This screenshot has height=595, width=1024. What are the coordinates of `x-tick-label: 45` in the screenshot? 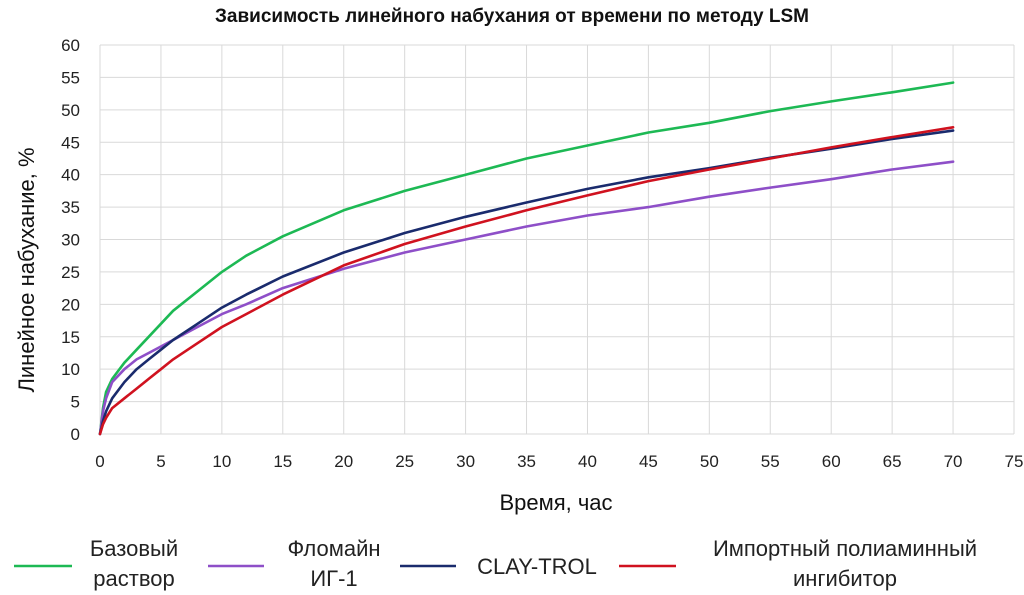 It's located at (648, 461).